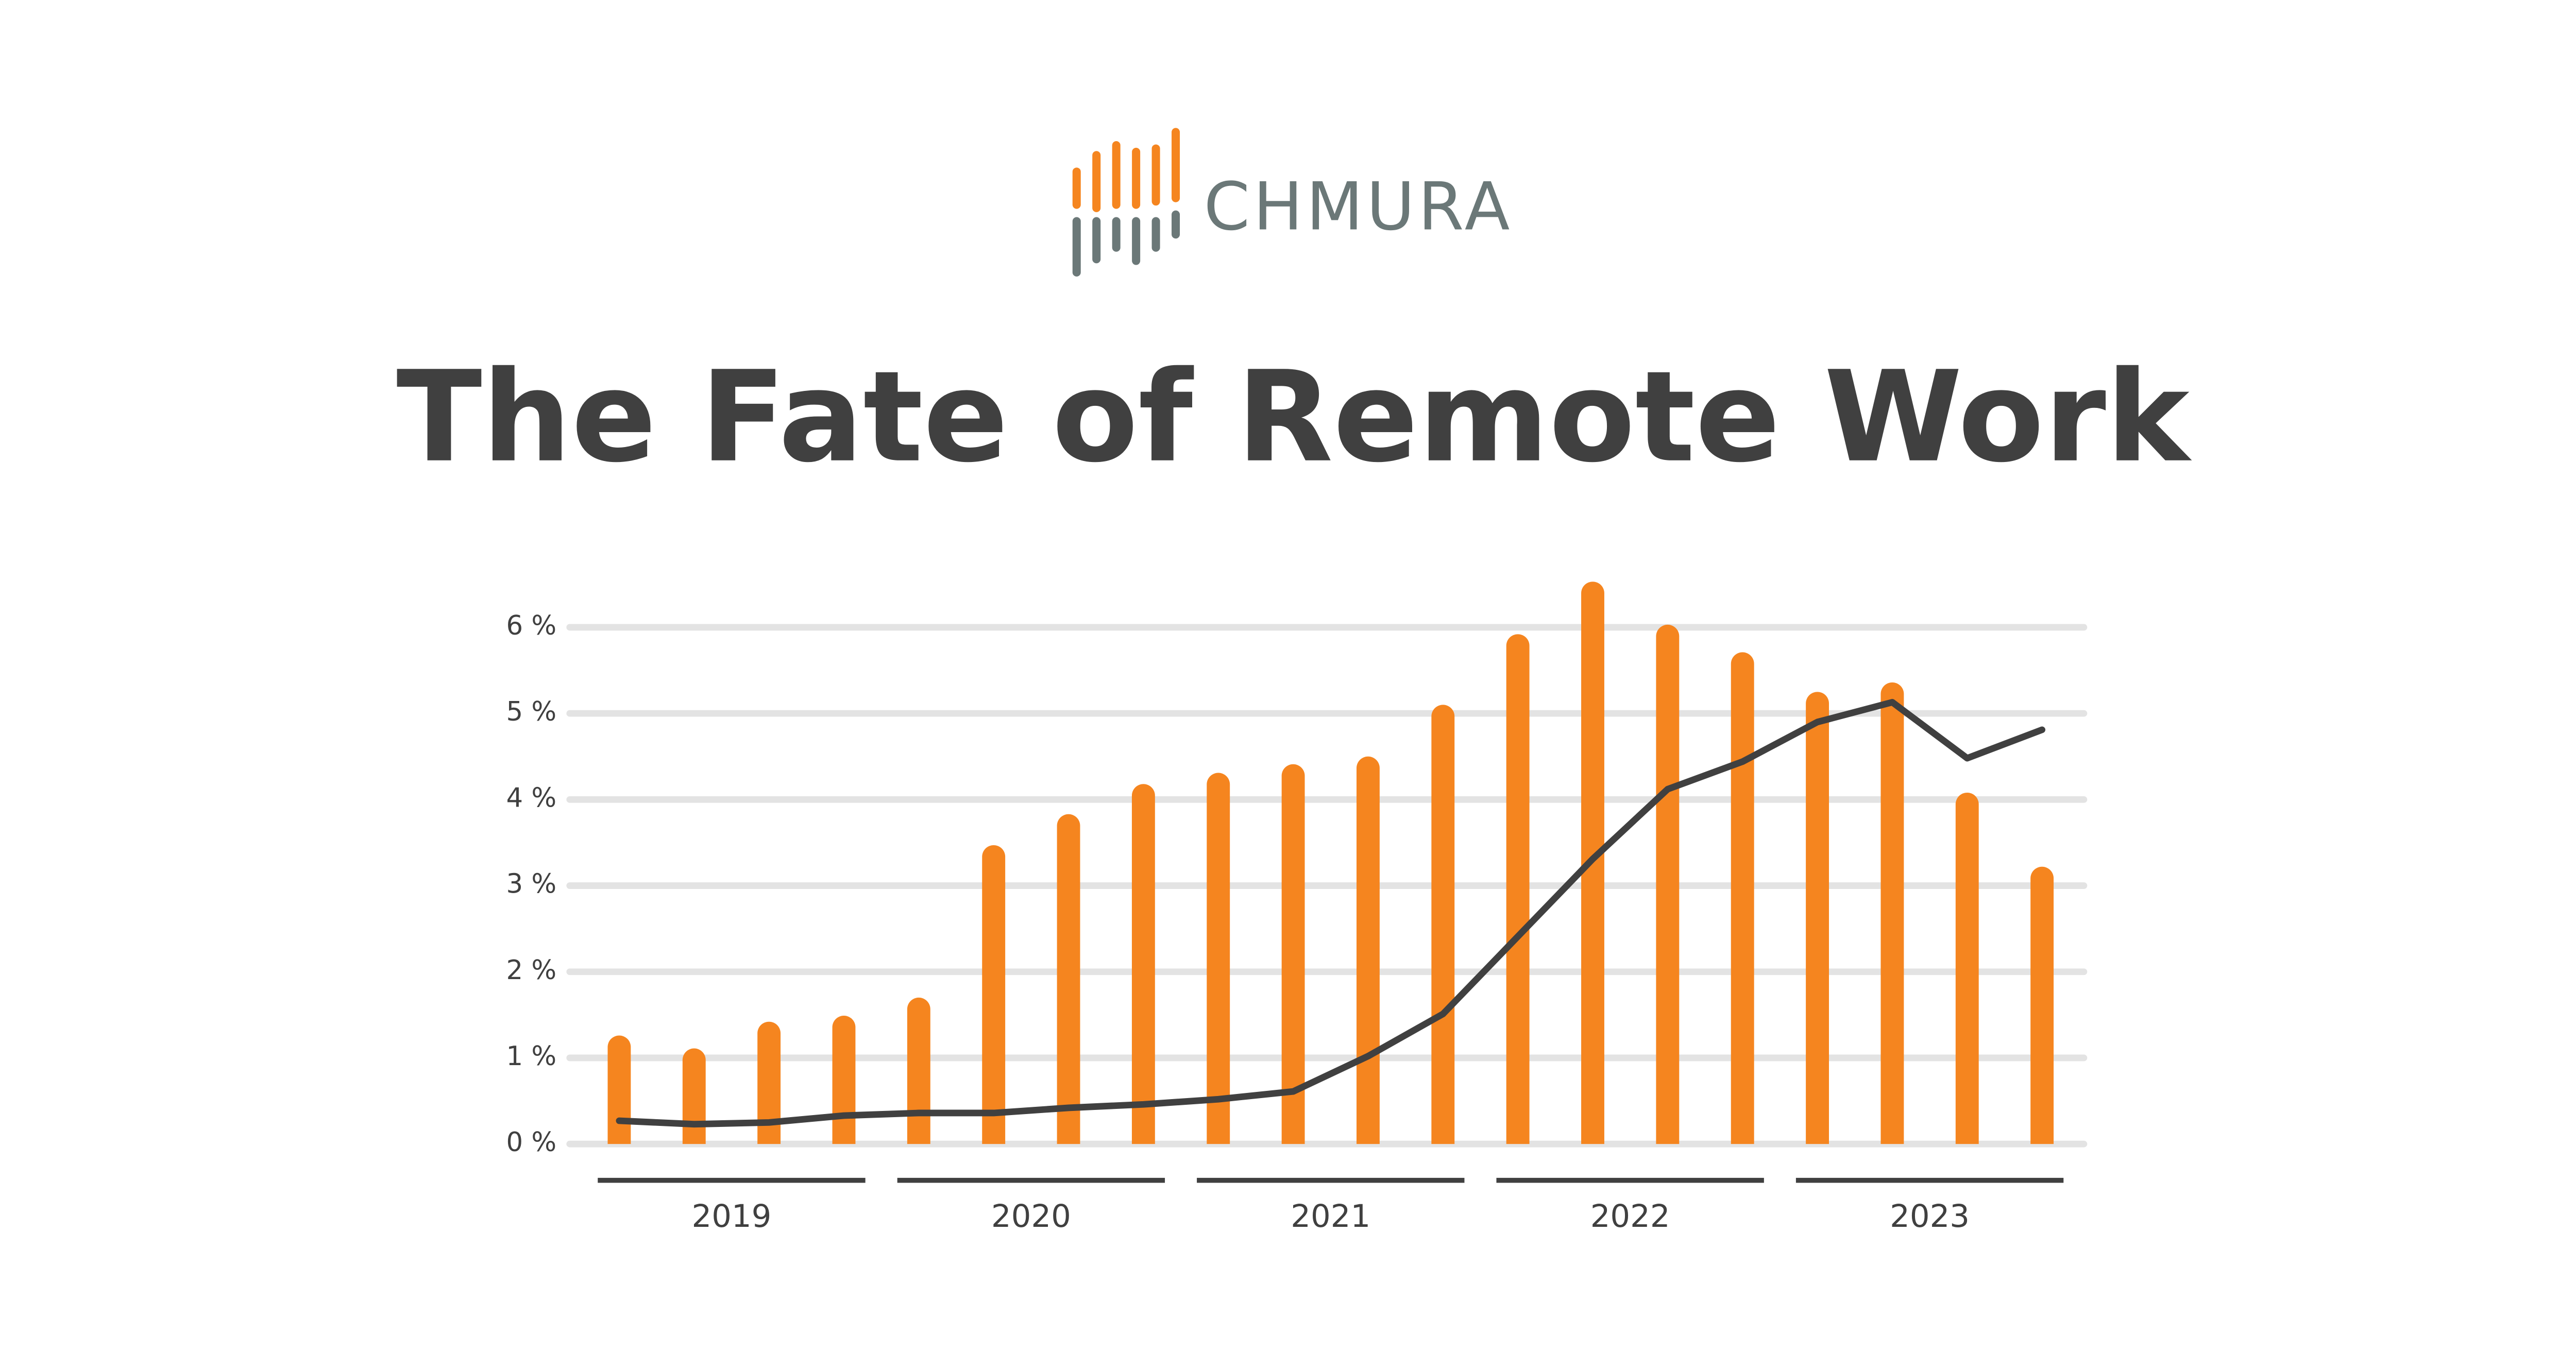 The width and height of the screenshot is (2576, 1352). What do you see at coordinates (531, 625) in the screenshot?
I see `y-tick-label: 6 %` at bounding box center [531, 625].